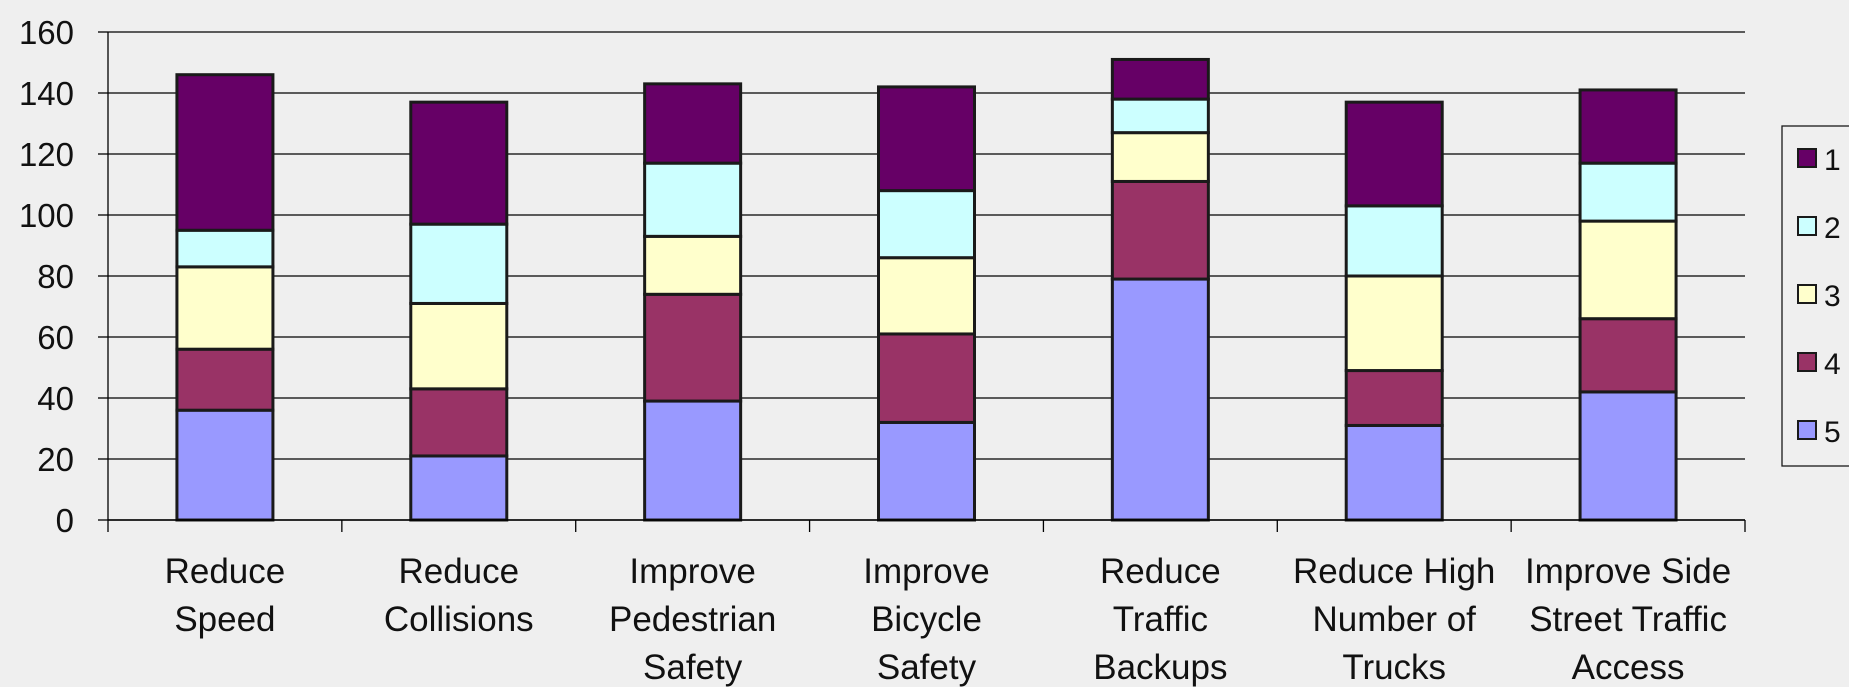 Image resolution: width=1849 pixels, height=687 pixels. I want to click on x-category-label: Access, so click(1628, 667).